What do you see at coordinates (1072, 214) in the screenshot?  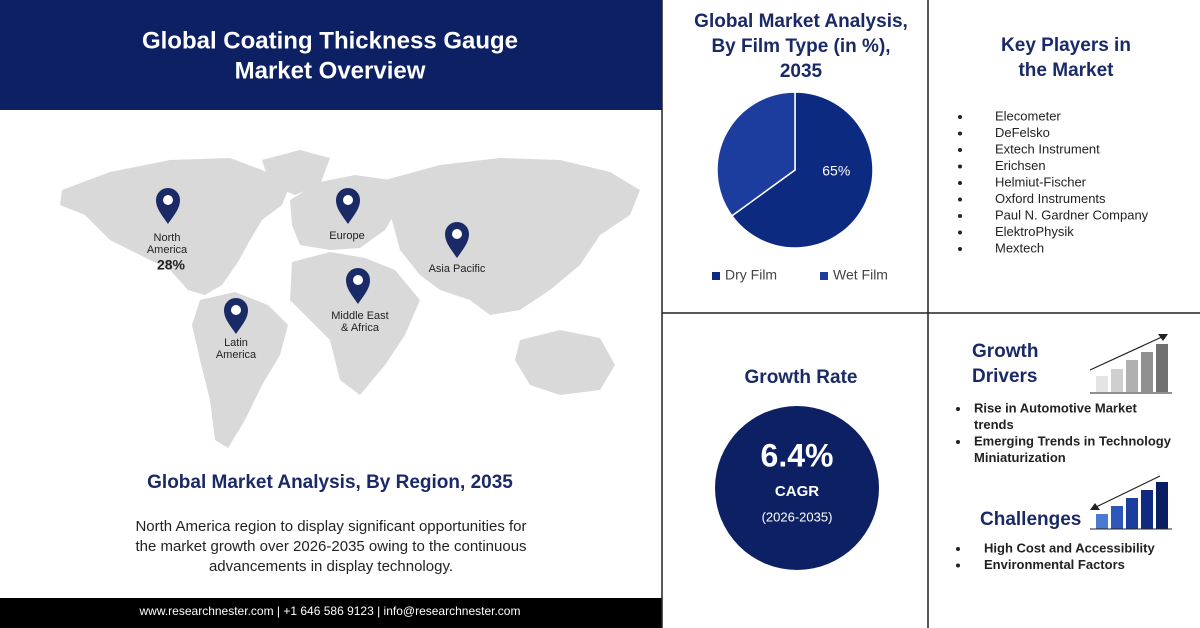 I see `player-name: Paul N. Gardner Company` at bounding box center [1072, 214].